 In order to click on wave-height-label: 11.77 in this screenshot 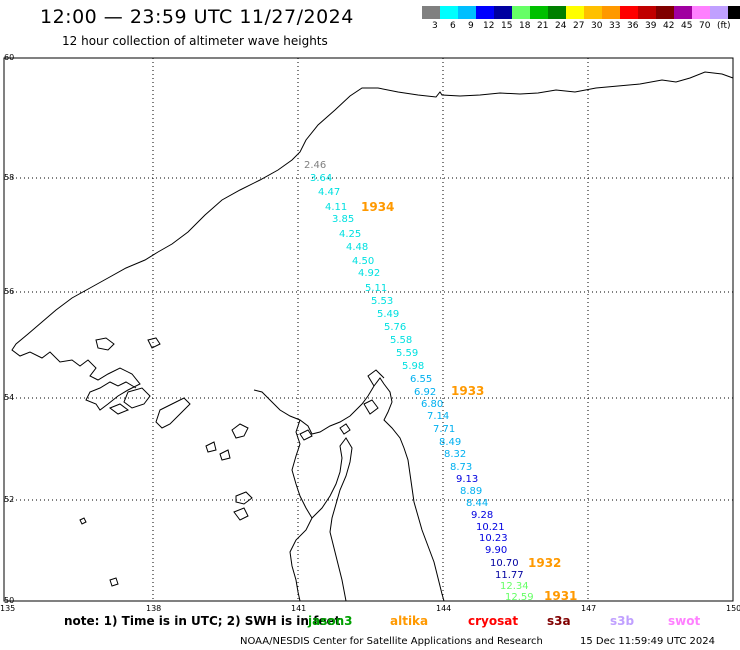, I will do `click(509, 575)`.